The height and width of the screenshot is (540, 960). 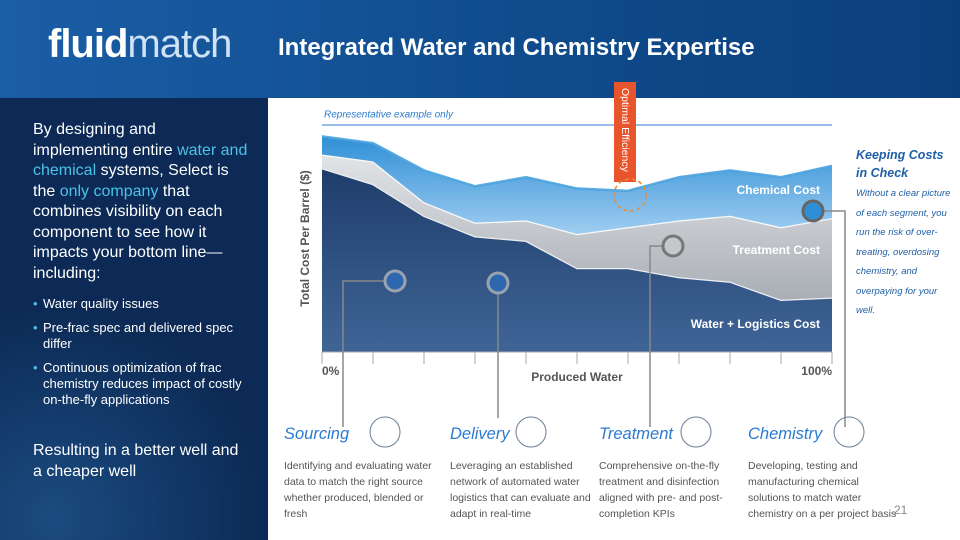 What do you see at coordinates (317, 434) in the screenshot?
I see `section-title: Sourcing` at bounding box center [317, 434].